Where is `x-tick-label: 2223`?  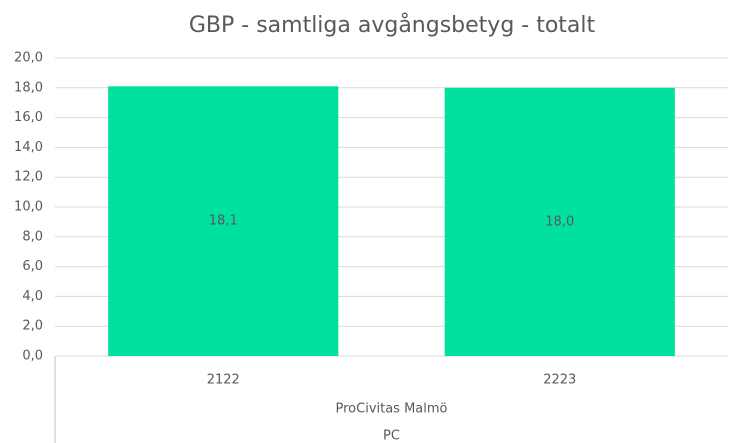
x-tick-label: 2223 is located at coordinates (559, 380).